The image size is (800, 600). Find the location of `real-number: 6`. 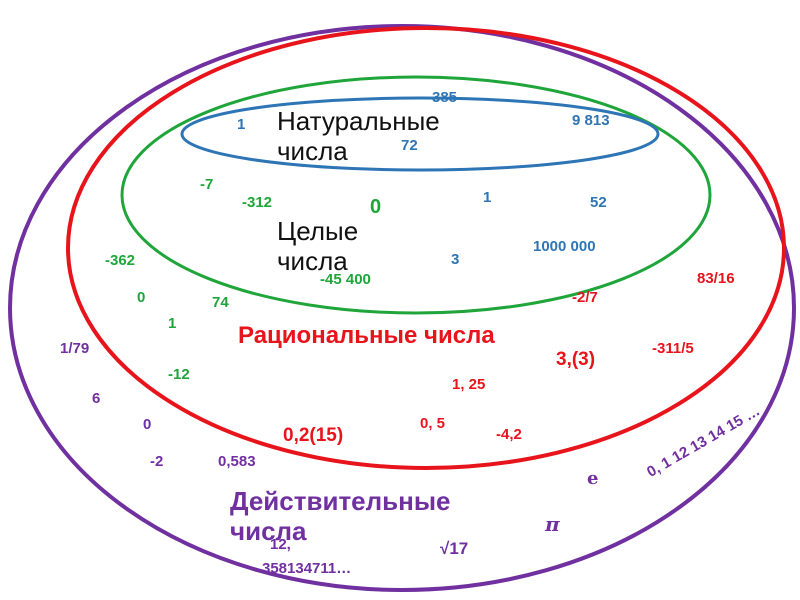

real-number: 6 is located at coordinates (96, 398).